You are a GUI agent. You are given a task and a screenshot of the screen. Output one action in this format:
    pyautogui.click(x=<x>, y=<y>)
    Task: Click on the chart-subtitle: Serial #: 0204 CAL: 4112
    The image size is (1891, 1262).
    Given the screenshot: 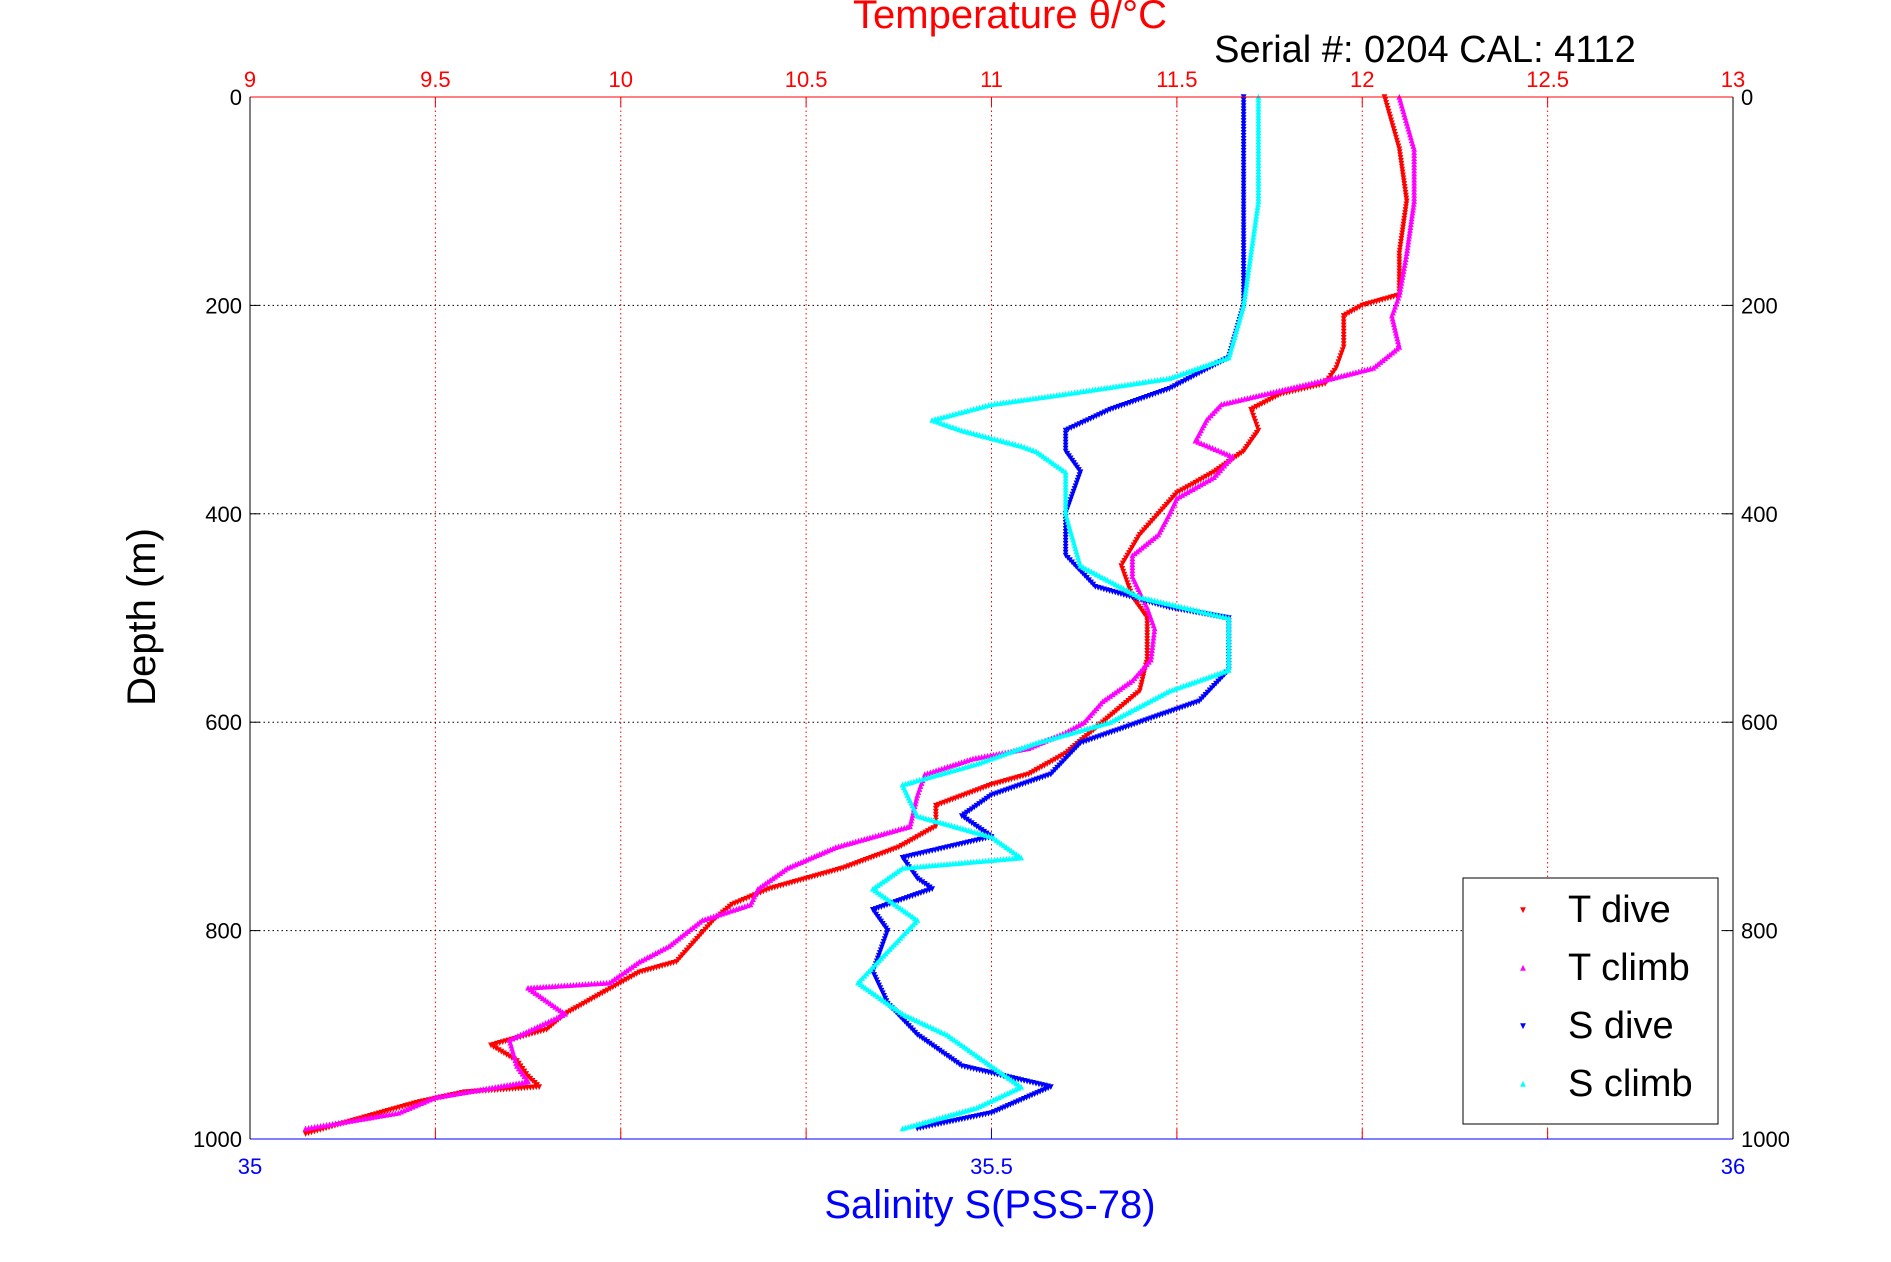 What is the action you would take?
    pyautogui.click(x=1425, y=50)
    